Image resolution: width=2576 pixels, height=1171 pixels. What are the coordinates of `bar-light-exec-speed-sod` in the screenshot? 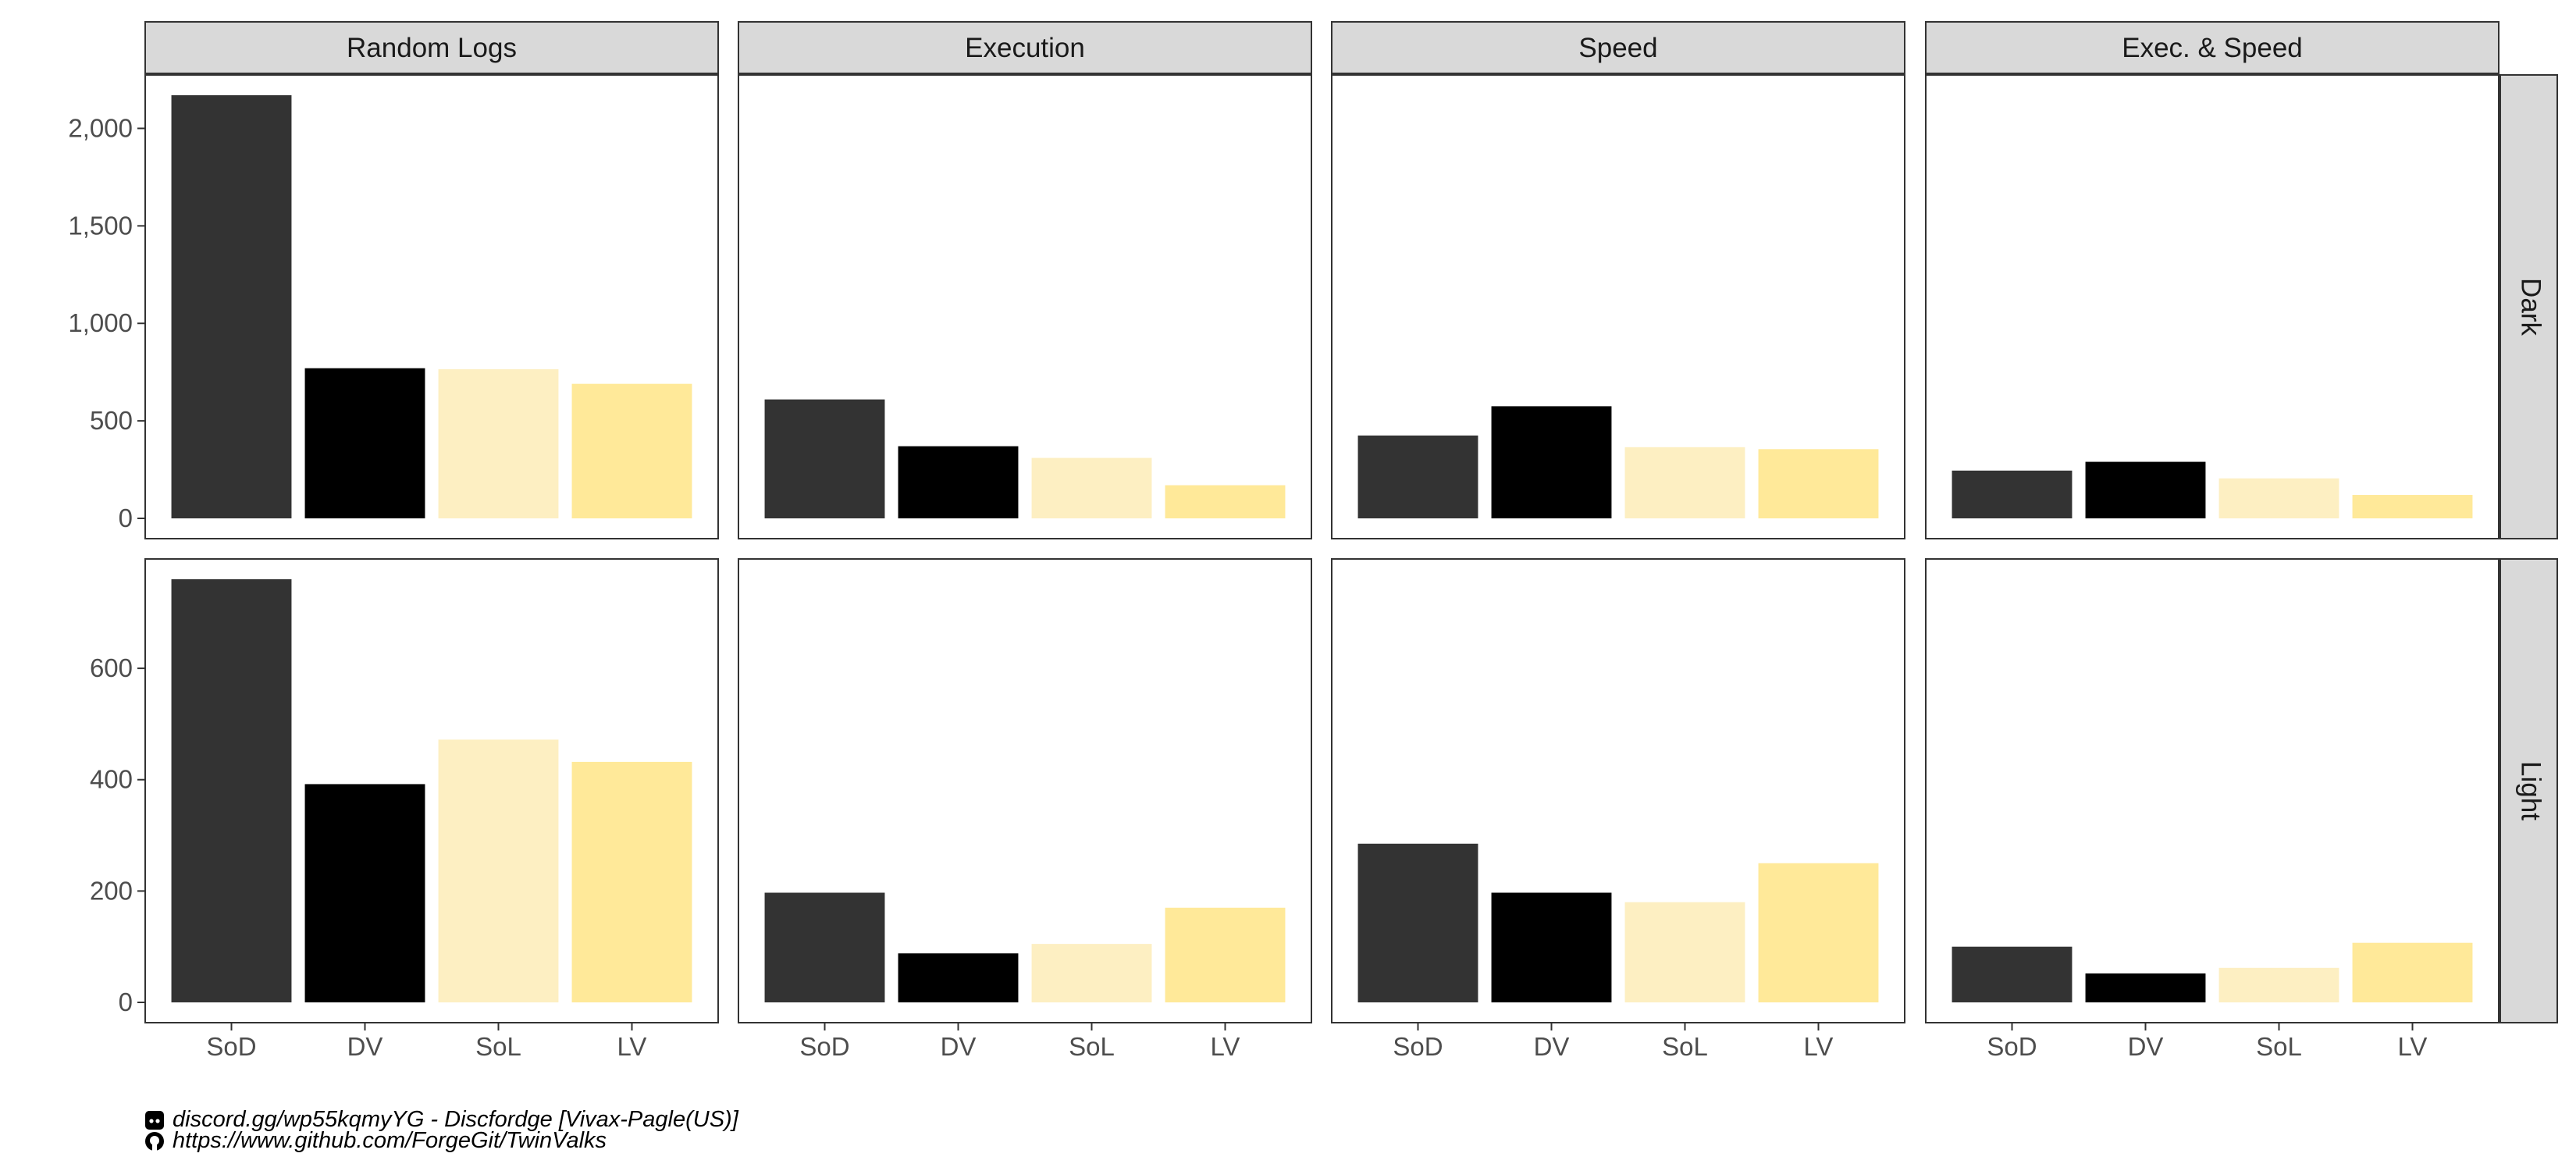 It's located at (2012, 974).